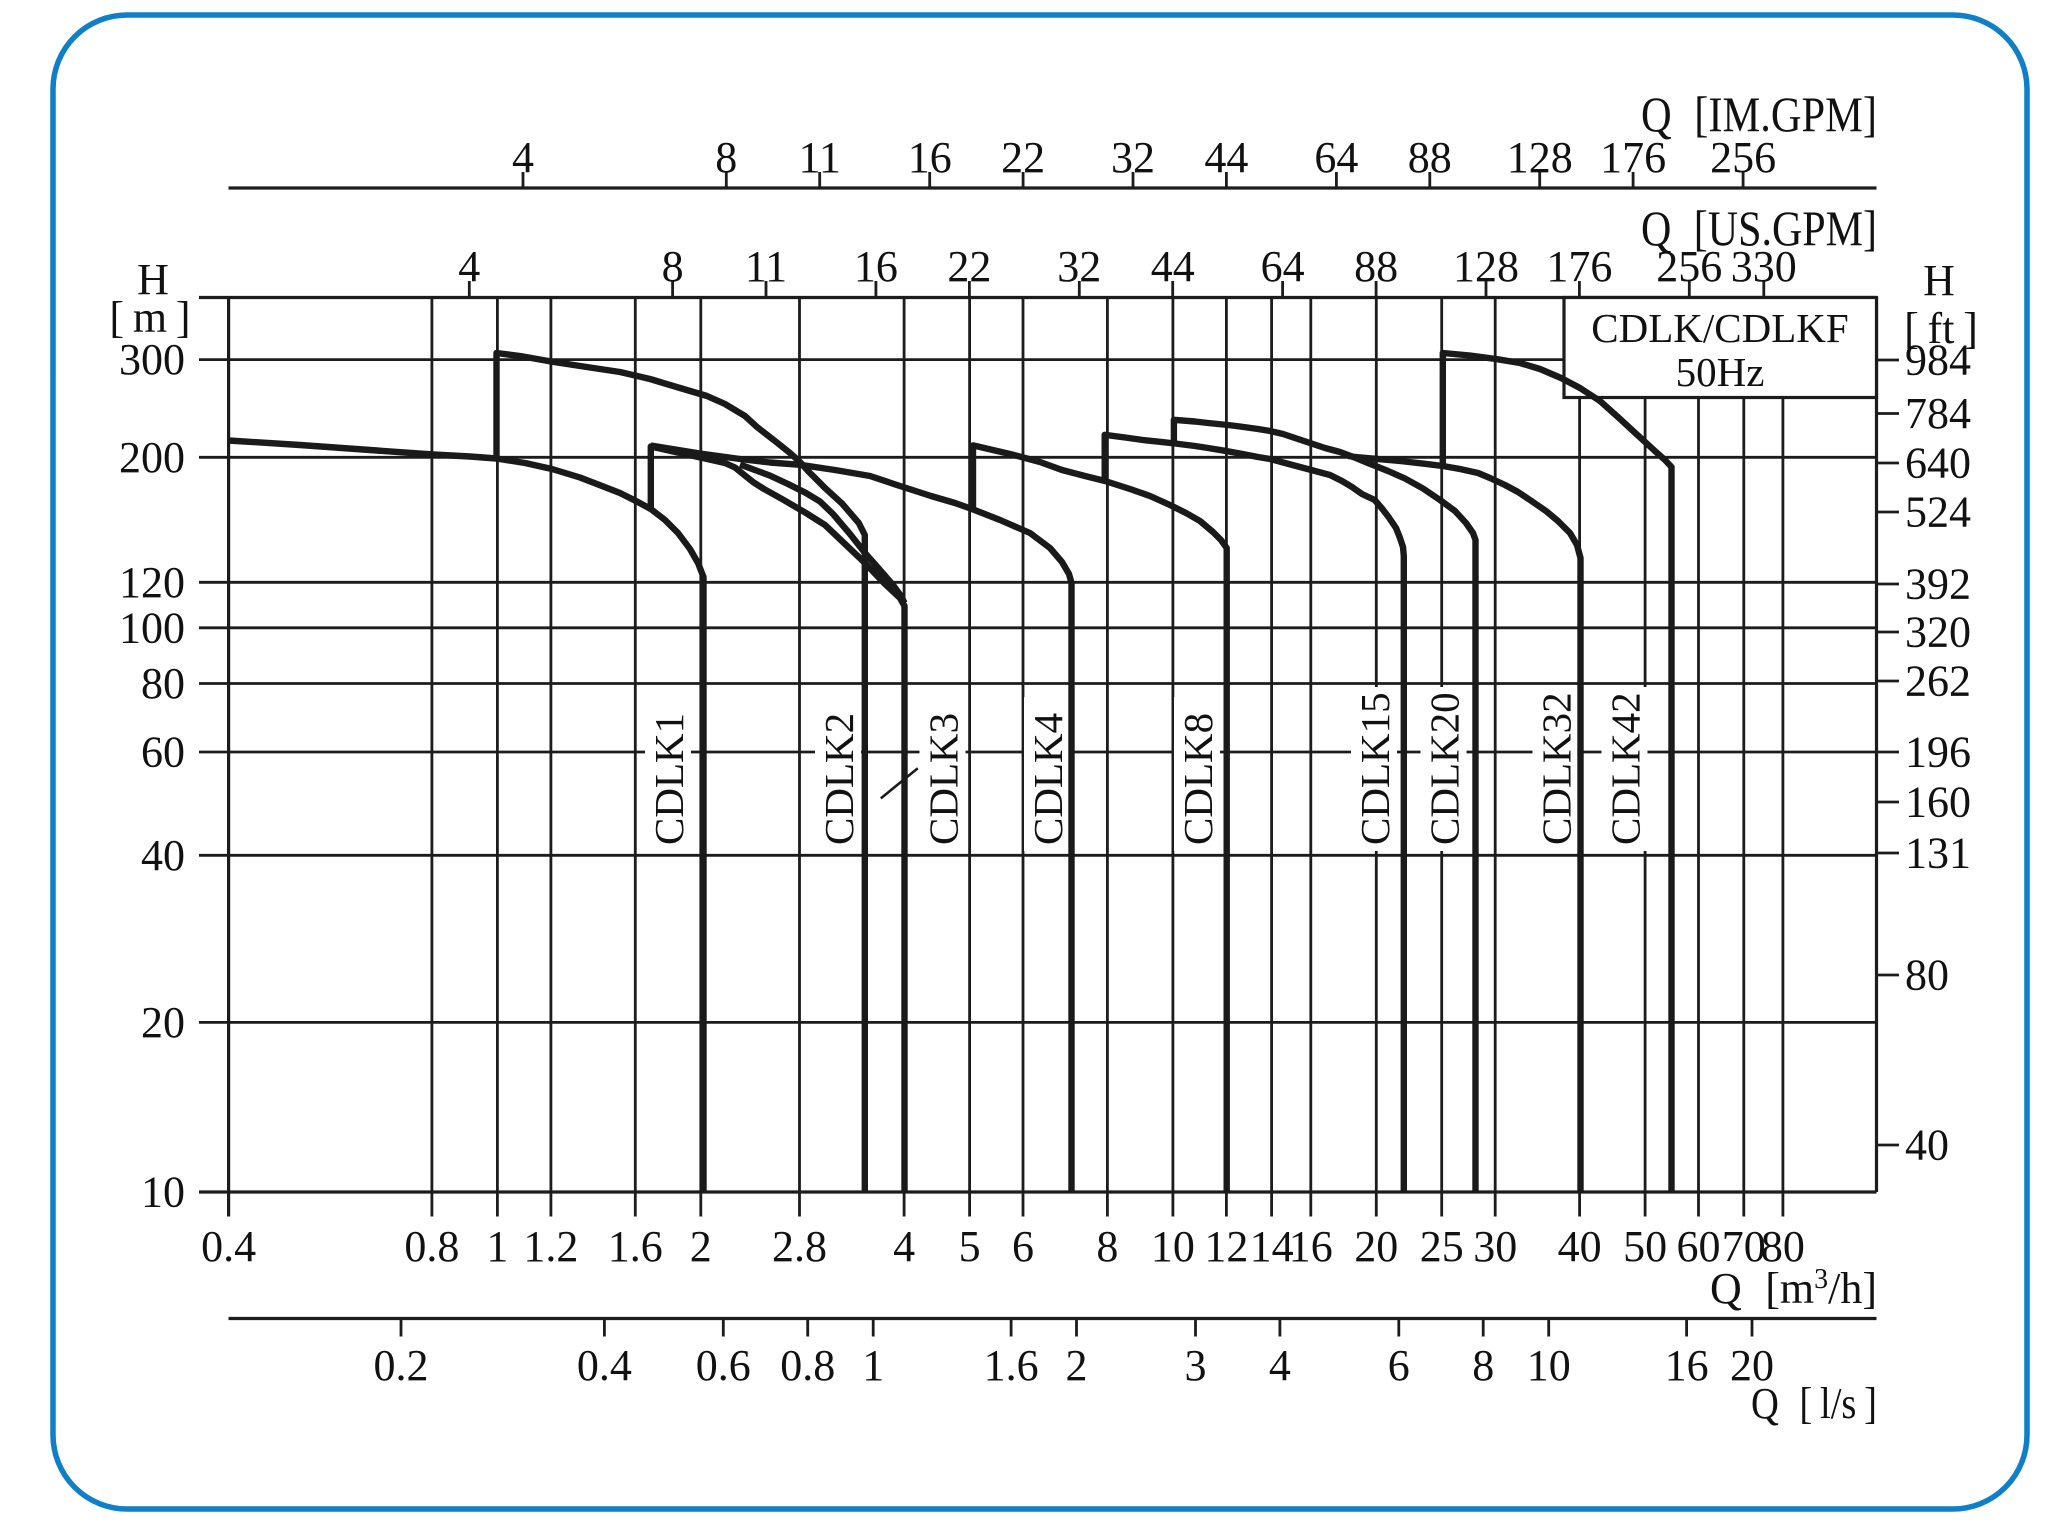  What do you see at coordinates (152, 627) in the screenshot?
I see `svg-text: 100` at bounding box center [152, 627].